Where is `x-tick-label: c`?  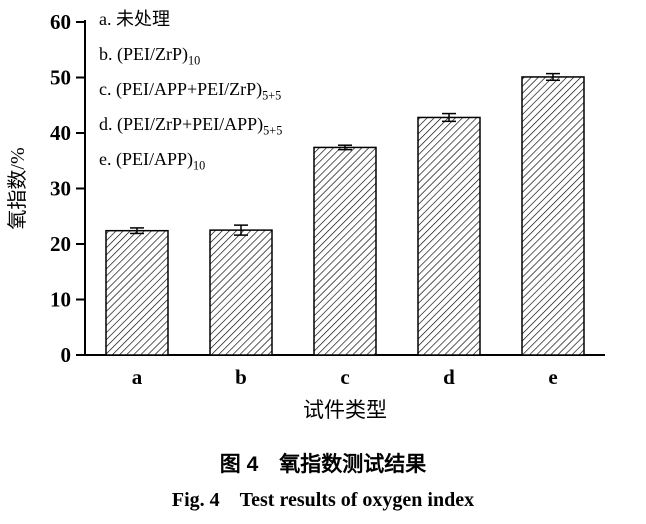 x-tick-label: c is located at coordinates (344, 377).